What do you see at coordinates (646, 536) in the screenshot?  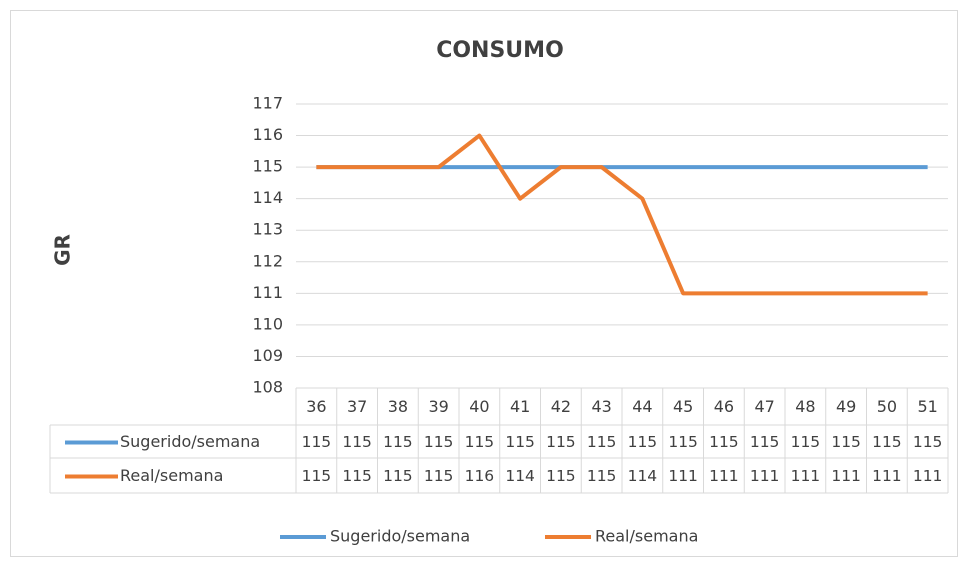 I see `legend-label: Real/semana` at bounding box center [646, 536].